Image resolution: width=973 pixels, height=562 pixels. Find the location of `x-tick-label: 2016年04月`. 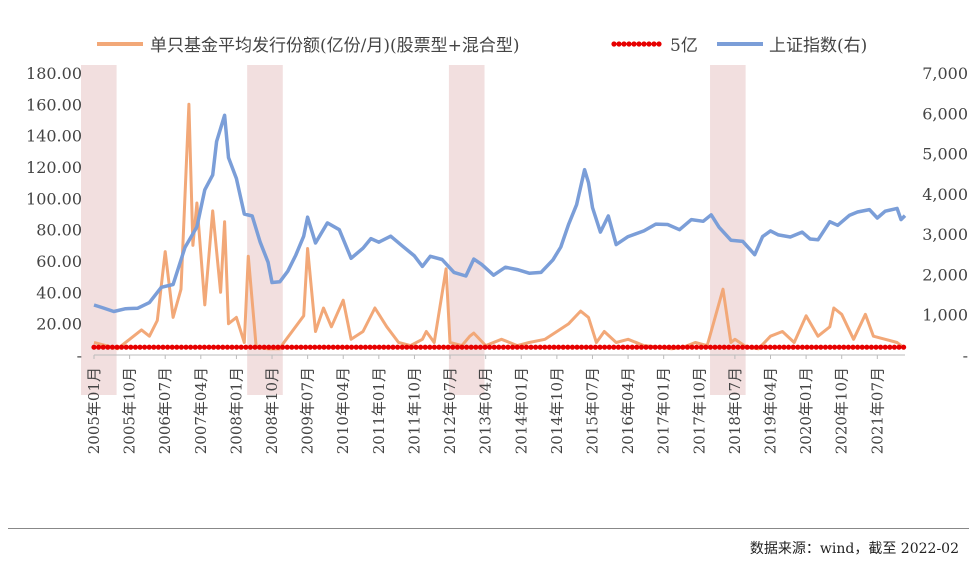

x-tick-label: 2016年04月 is located at coordinates (628, 410).